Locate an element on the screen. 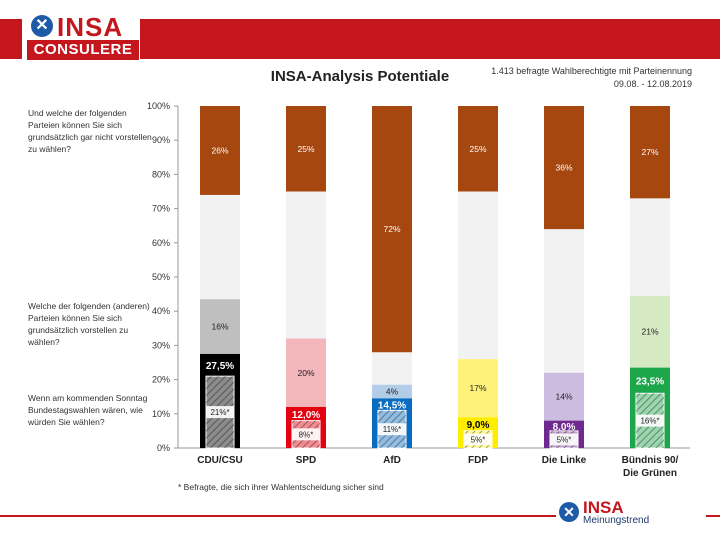  data-label-vote: 27,5% is located at coordinates (220, 366).